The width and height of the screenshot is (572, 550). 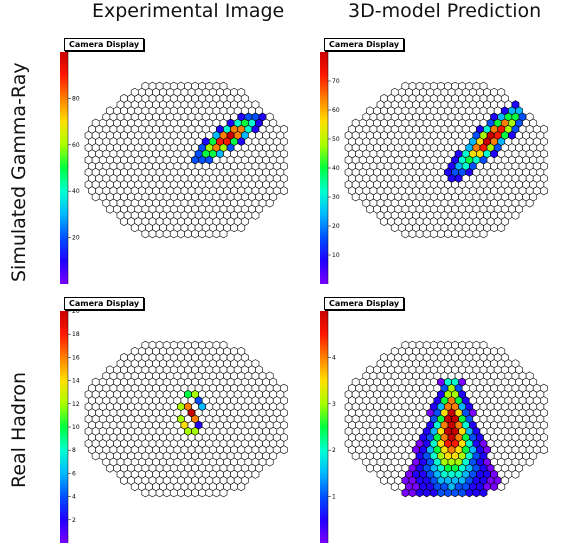 What do you see at coordinates (76, 145) in the screenshot?
I see `colorbar-tick-label: 60` at bounding box center [76, 145].